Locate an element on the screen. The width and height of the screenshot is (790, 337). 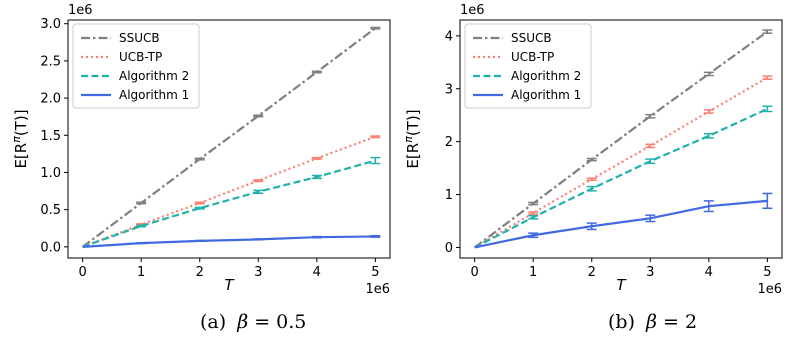
x-offset-text: 1e6 is located at coordinates (377, 289).